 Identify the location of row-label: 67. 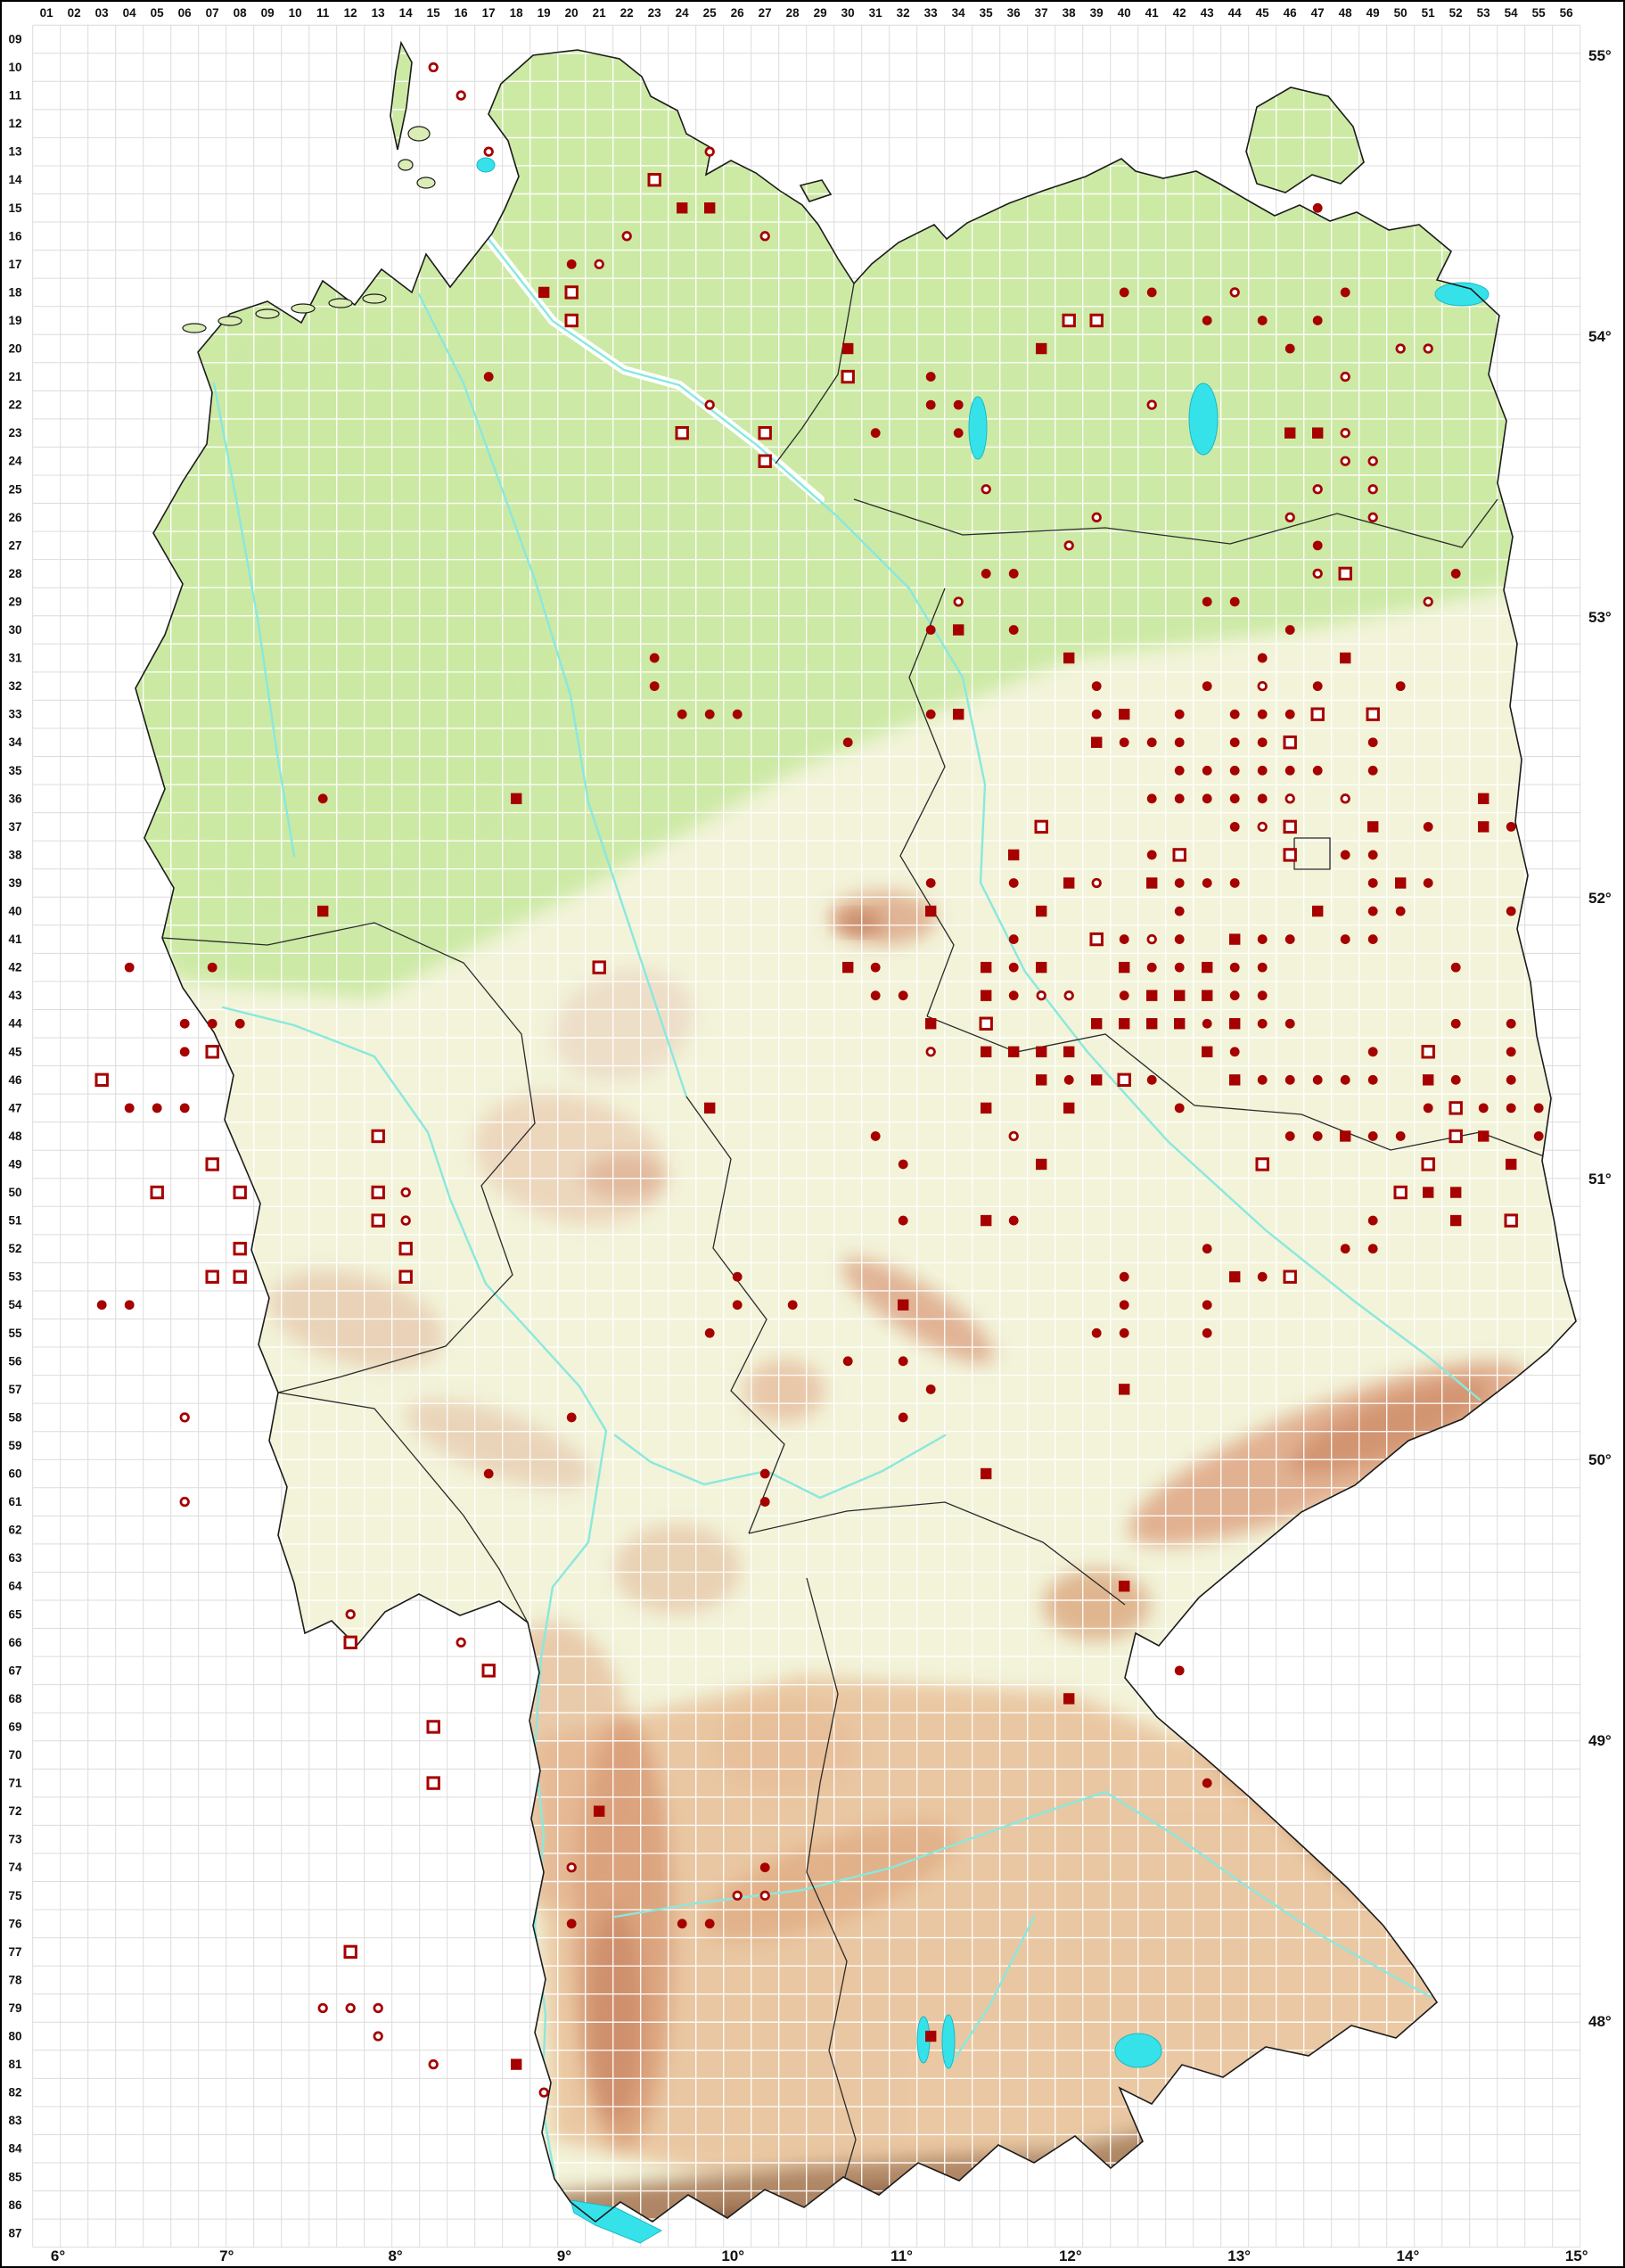
(14, 1670).